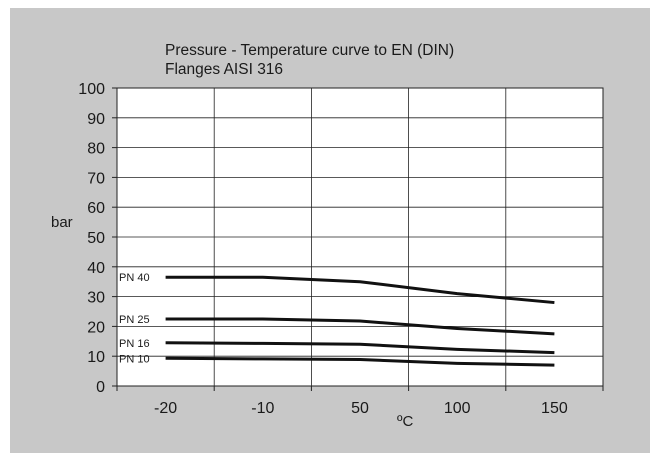 The height and width of the screenshot is (460, 659). What do you see at coordinates (165, 408) in the screenshot?
I see `x-tick-label: -20` at bounding box center [165, 408].